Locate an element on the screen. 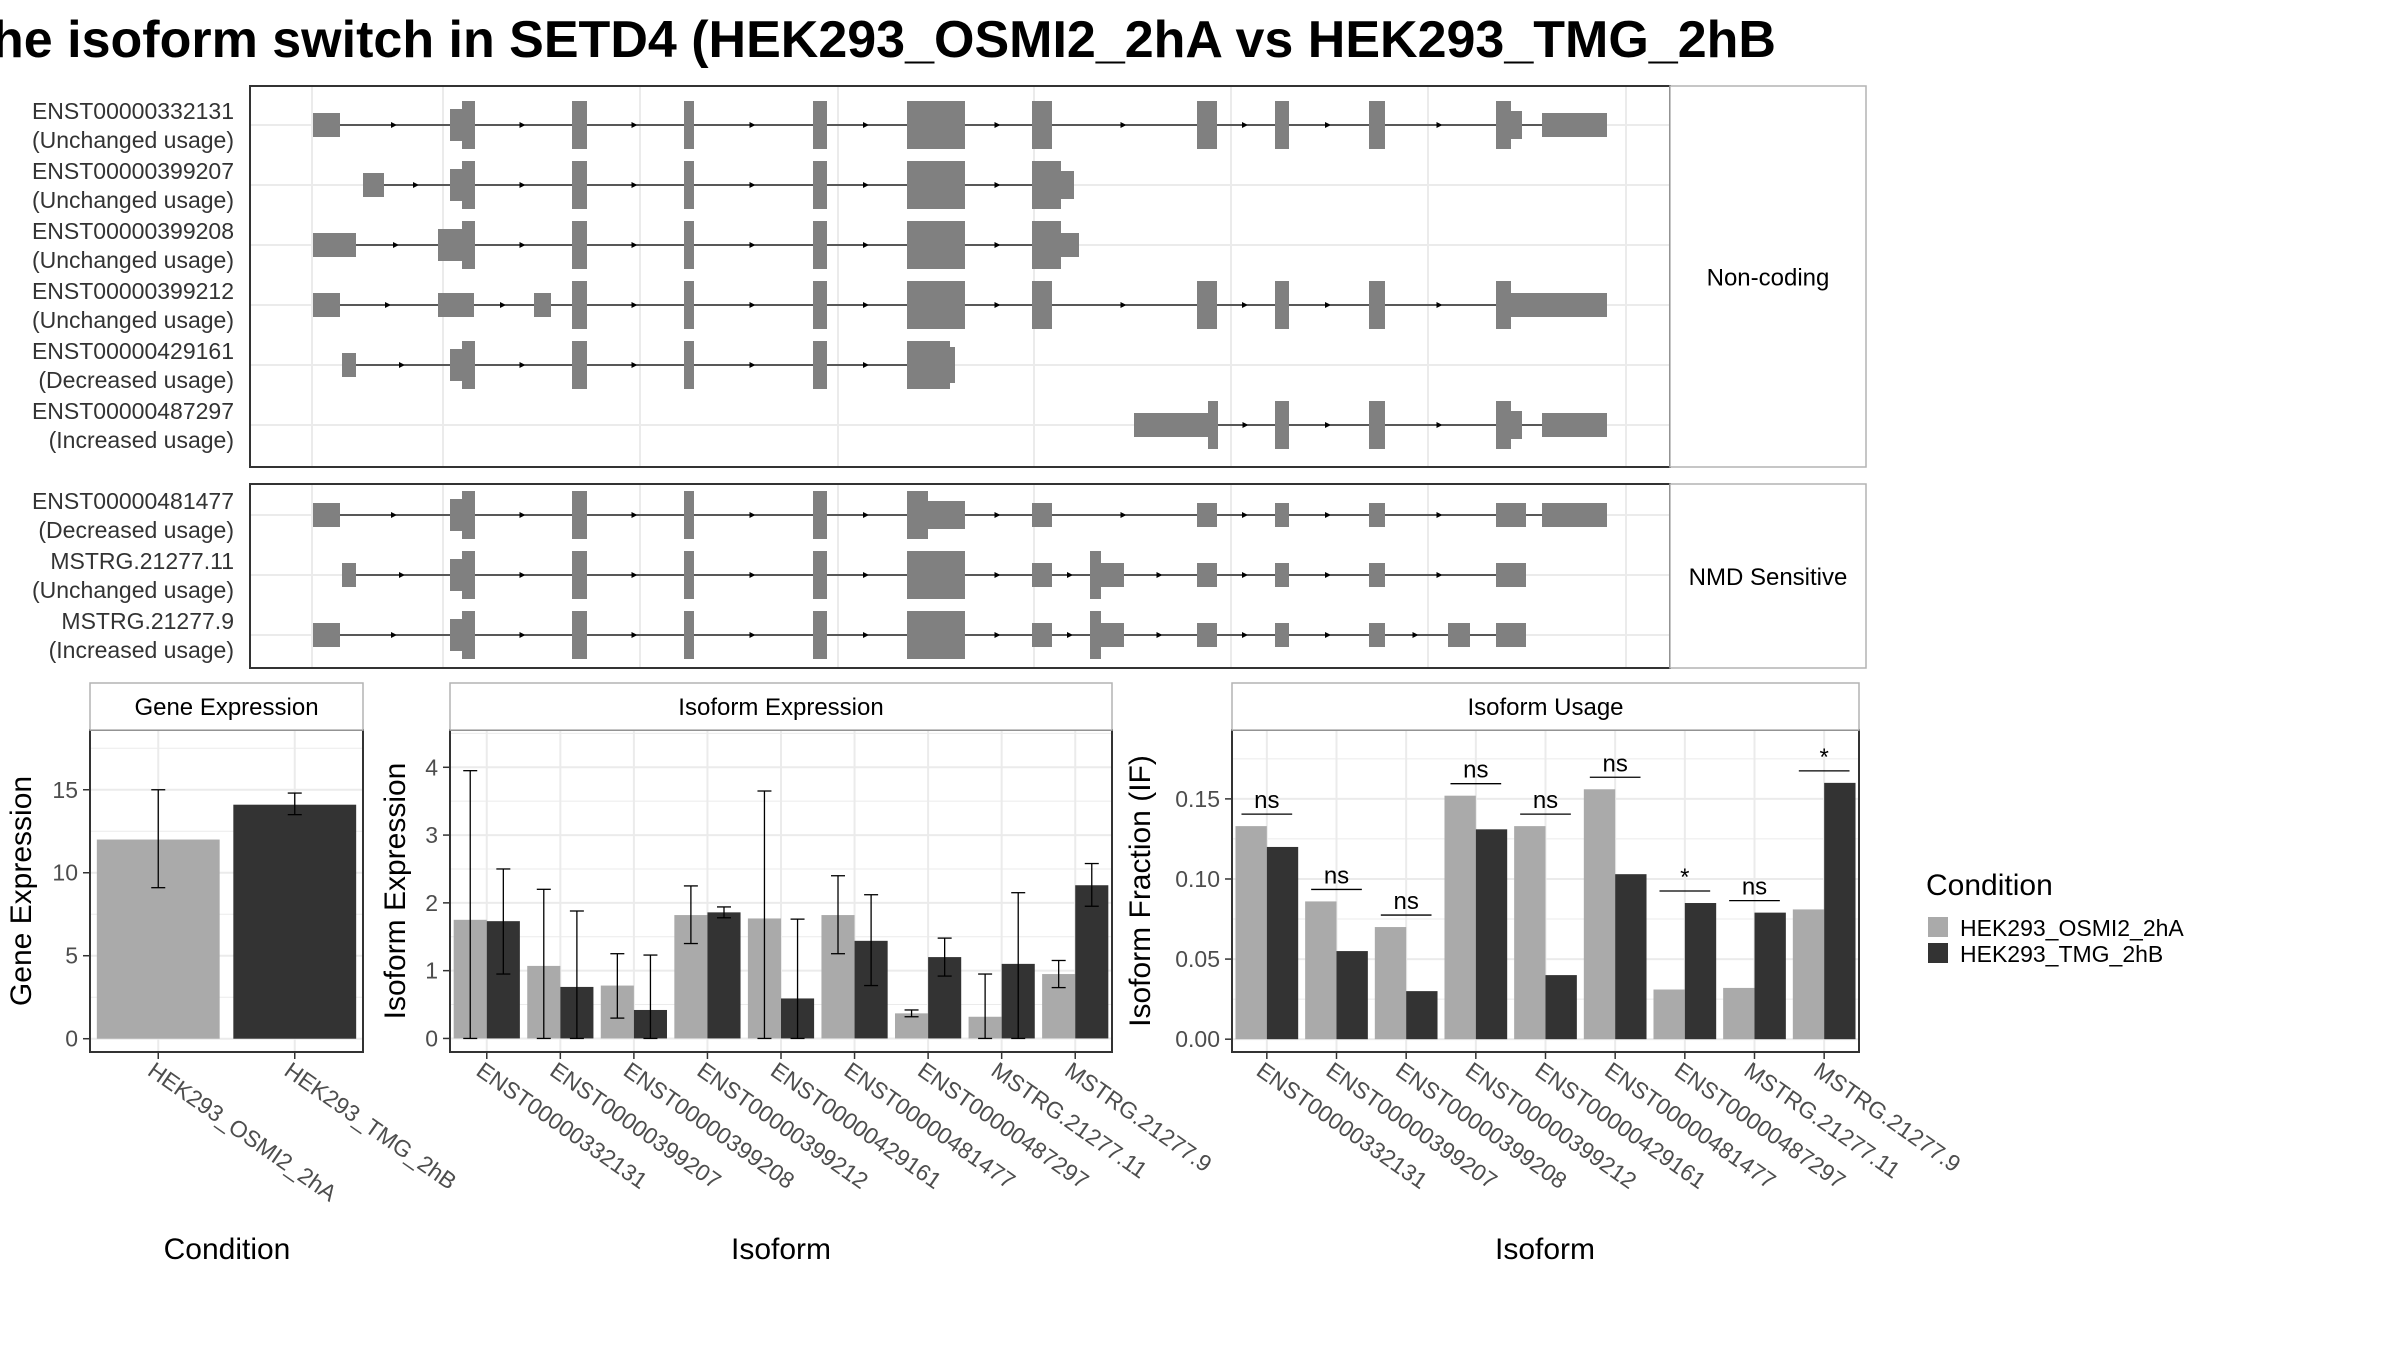 Image resolution: width=2400 pixels, height=1350 pixels. legend-label-condition-a: HEK293_OSMI2_2hA is located at coordinates (2072, 928).